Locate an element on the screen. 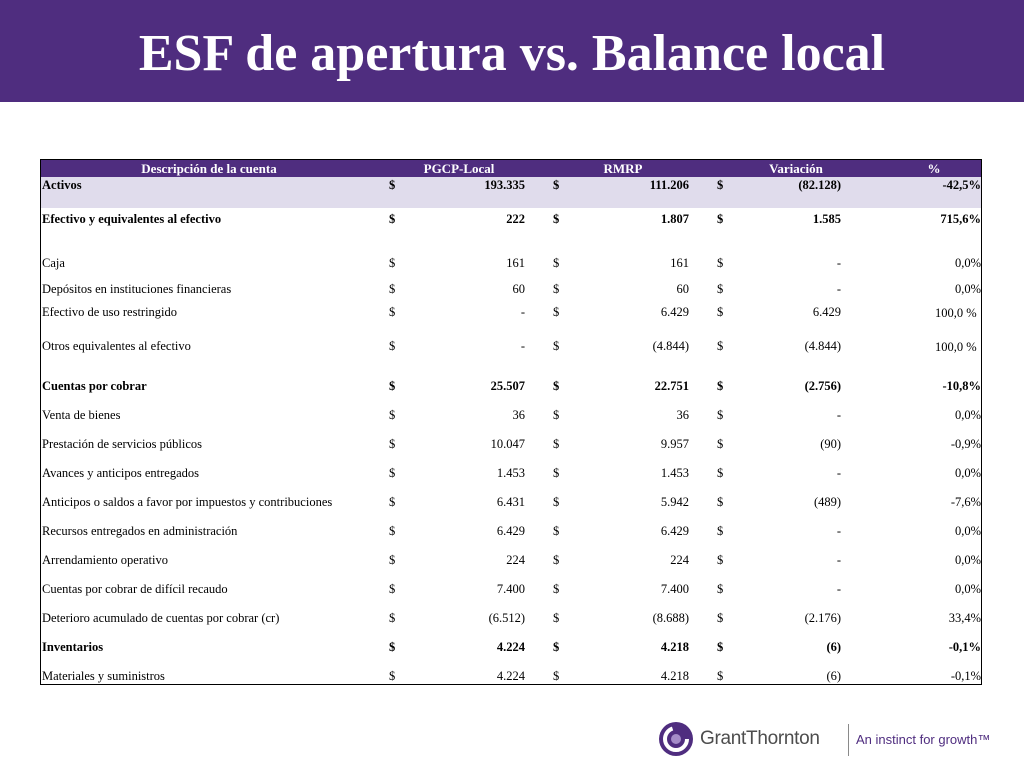 Image resolution: width=1024 pixels, height=768 pixels. percent-value: 100,0 % is located at coordinates (956, 347).